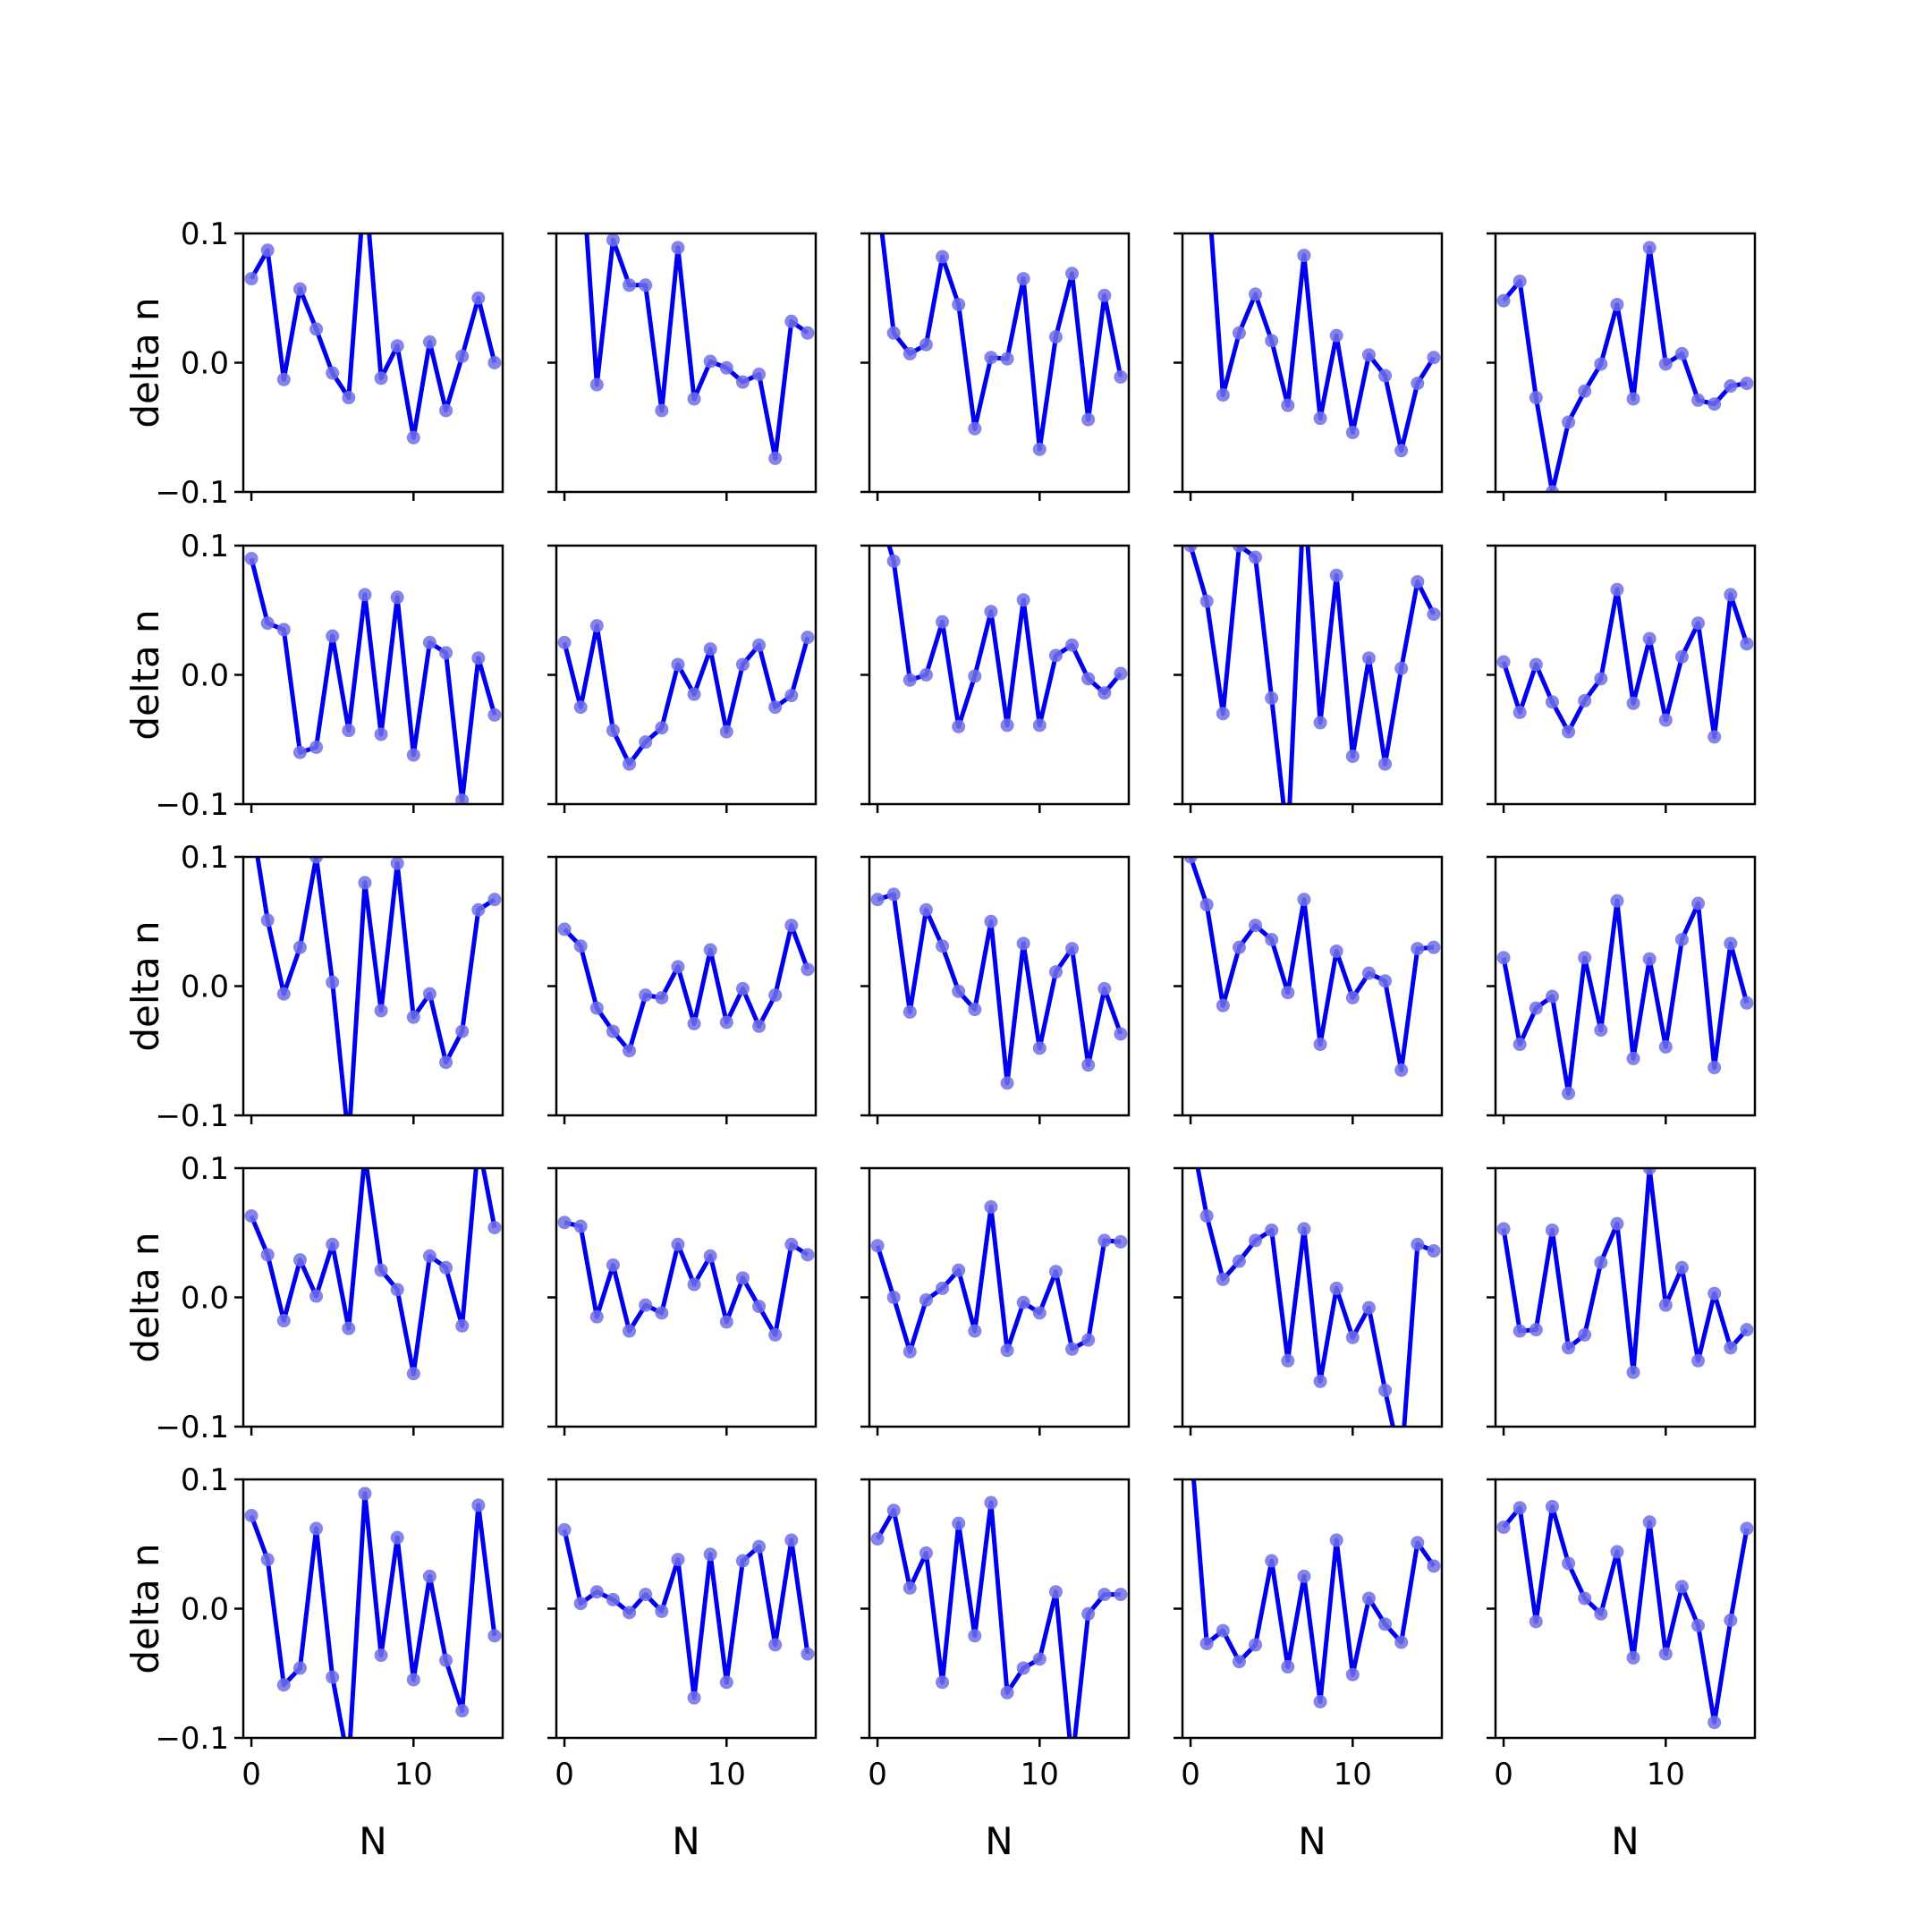 This screenshot has height=1932, width=1932. I want to click on panel-r0-c2, so click(995, 366).